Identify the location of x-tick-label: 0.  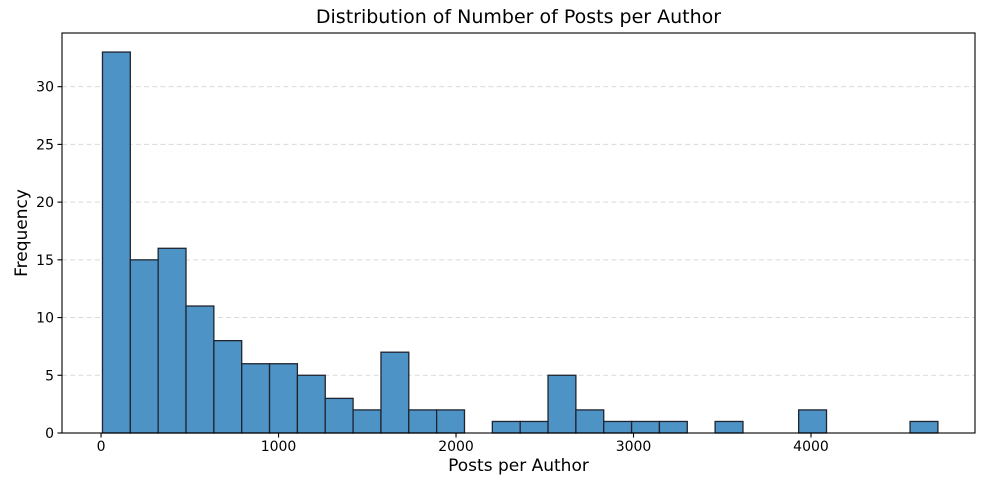
(101, 447).